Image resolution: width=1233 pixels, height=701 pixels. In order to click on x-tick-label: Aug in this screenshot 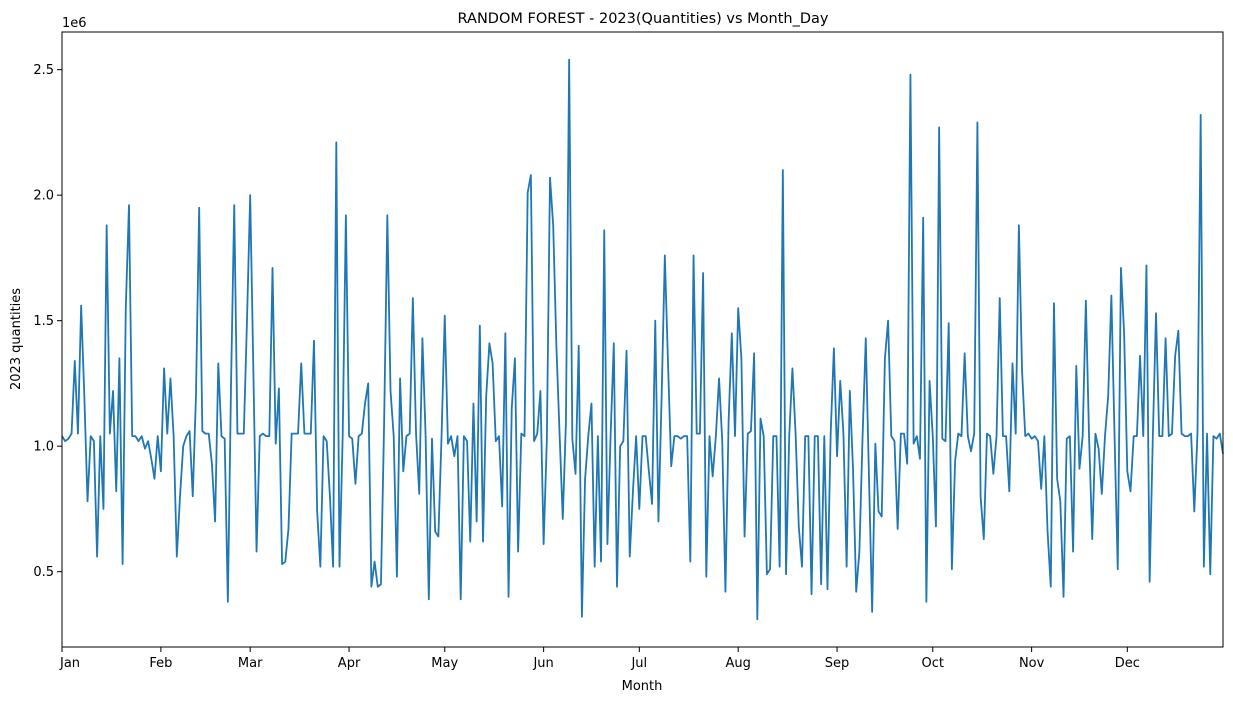, I will do `click(737, 663)`.